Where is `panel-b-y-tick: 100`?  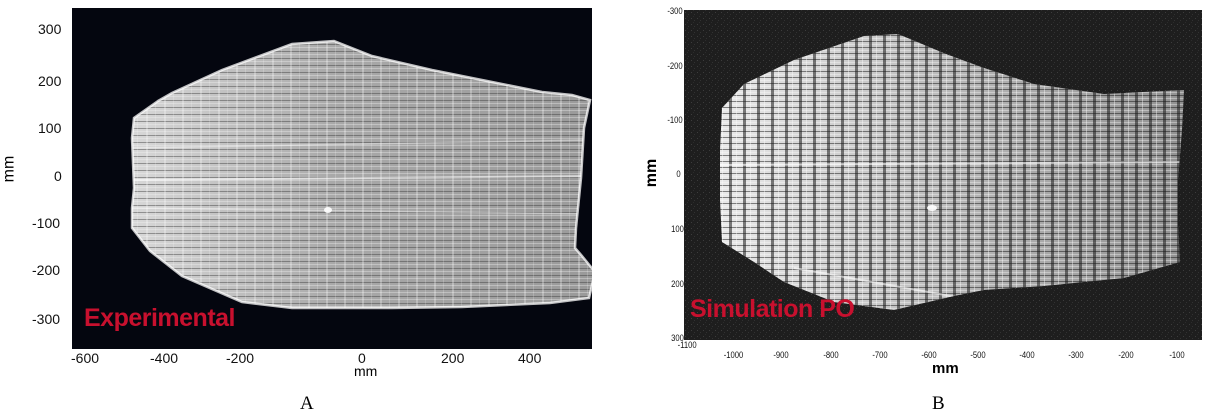
panel-b-y-tick: 100 is located at coordinates (677, 229).